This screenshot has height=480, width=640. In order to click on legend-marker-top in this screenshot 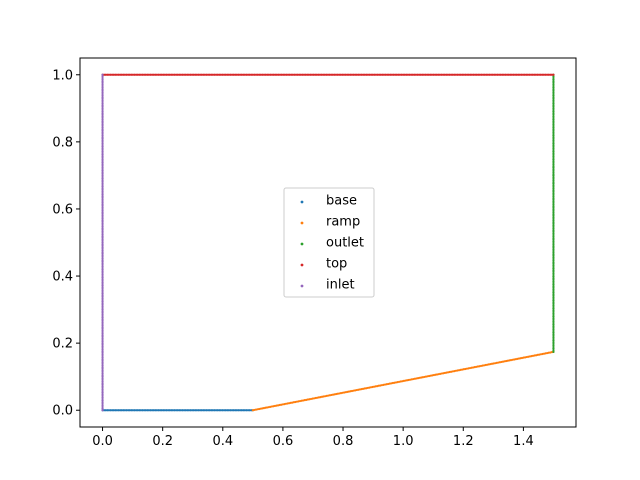, I will do `click(302, 265)`.